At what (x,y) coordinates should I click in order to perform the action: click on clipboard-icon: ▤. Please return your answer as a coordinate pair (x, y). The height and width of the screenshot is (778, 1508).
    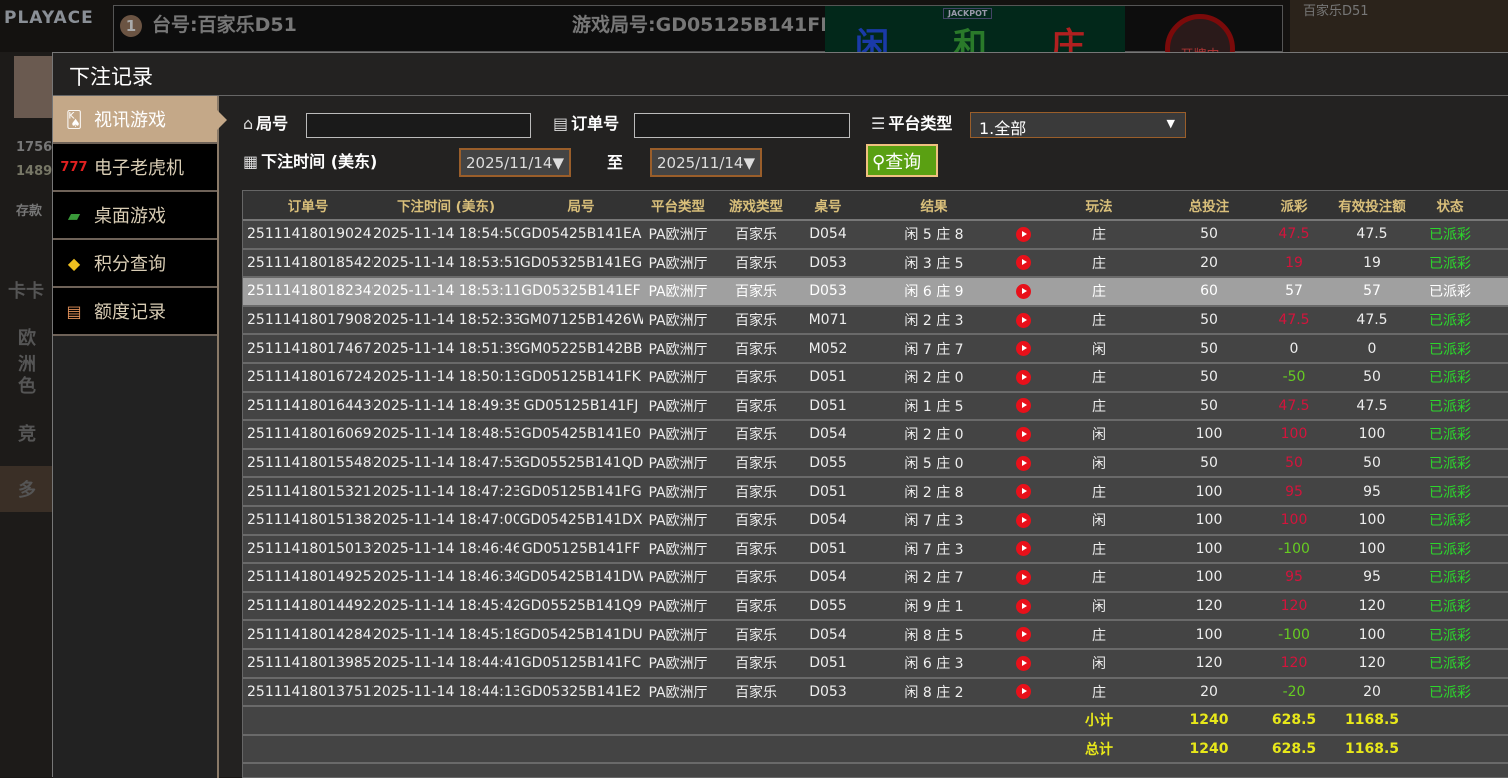
    Looking at the image, I should click on (561, 123).